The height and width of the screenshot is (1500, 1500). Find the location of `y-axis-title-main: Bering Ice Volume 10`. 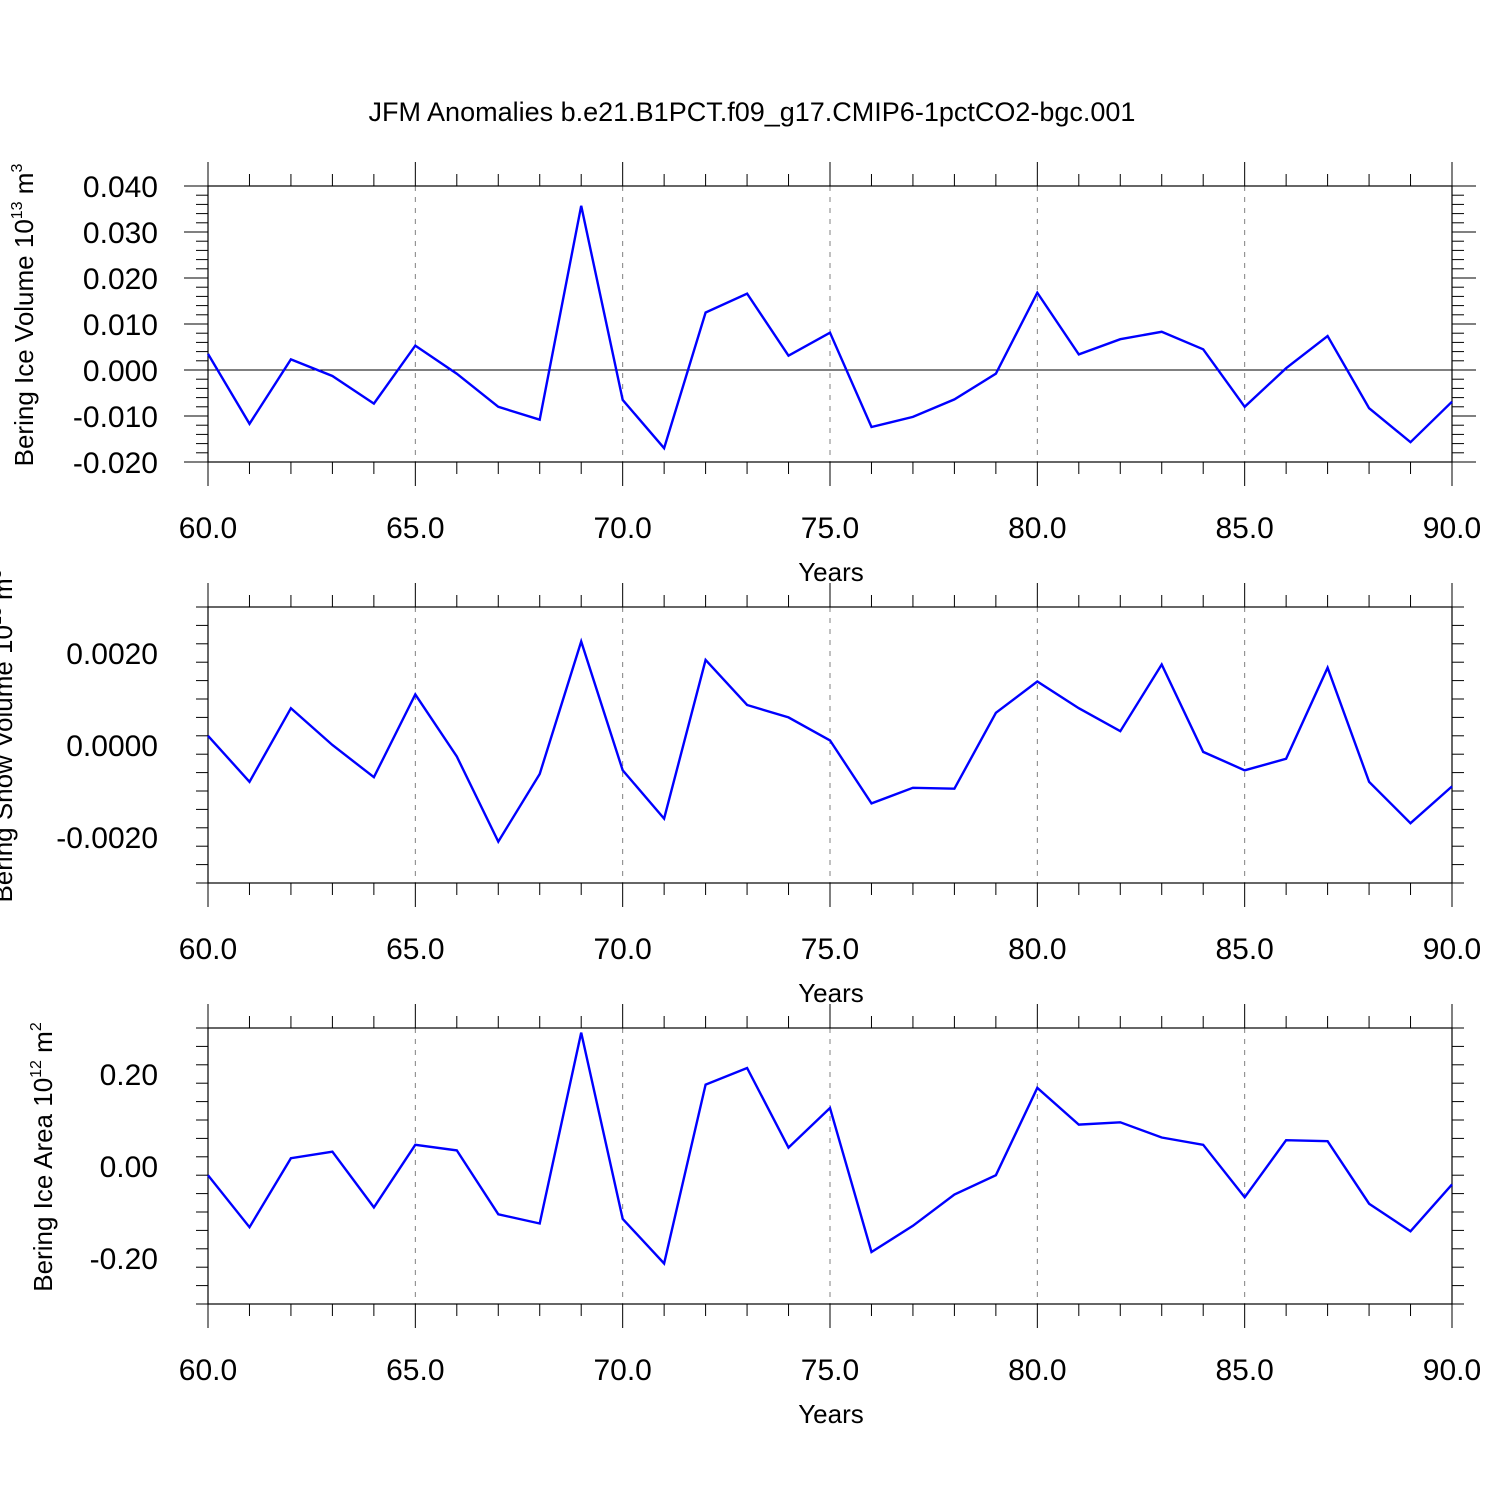

y-axis-title-main: Bering Ice Volume 10 is located at coordinates (24, 342).